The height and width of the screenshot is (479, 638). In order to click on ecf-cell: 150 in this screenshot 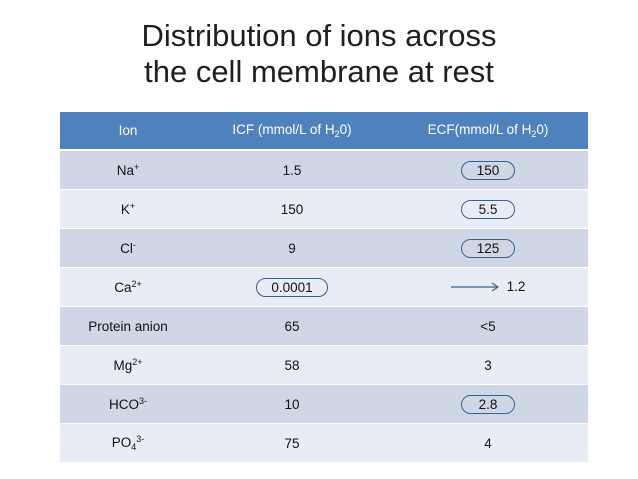, I will do `click(488, 170)`.